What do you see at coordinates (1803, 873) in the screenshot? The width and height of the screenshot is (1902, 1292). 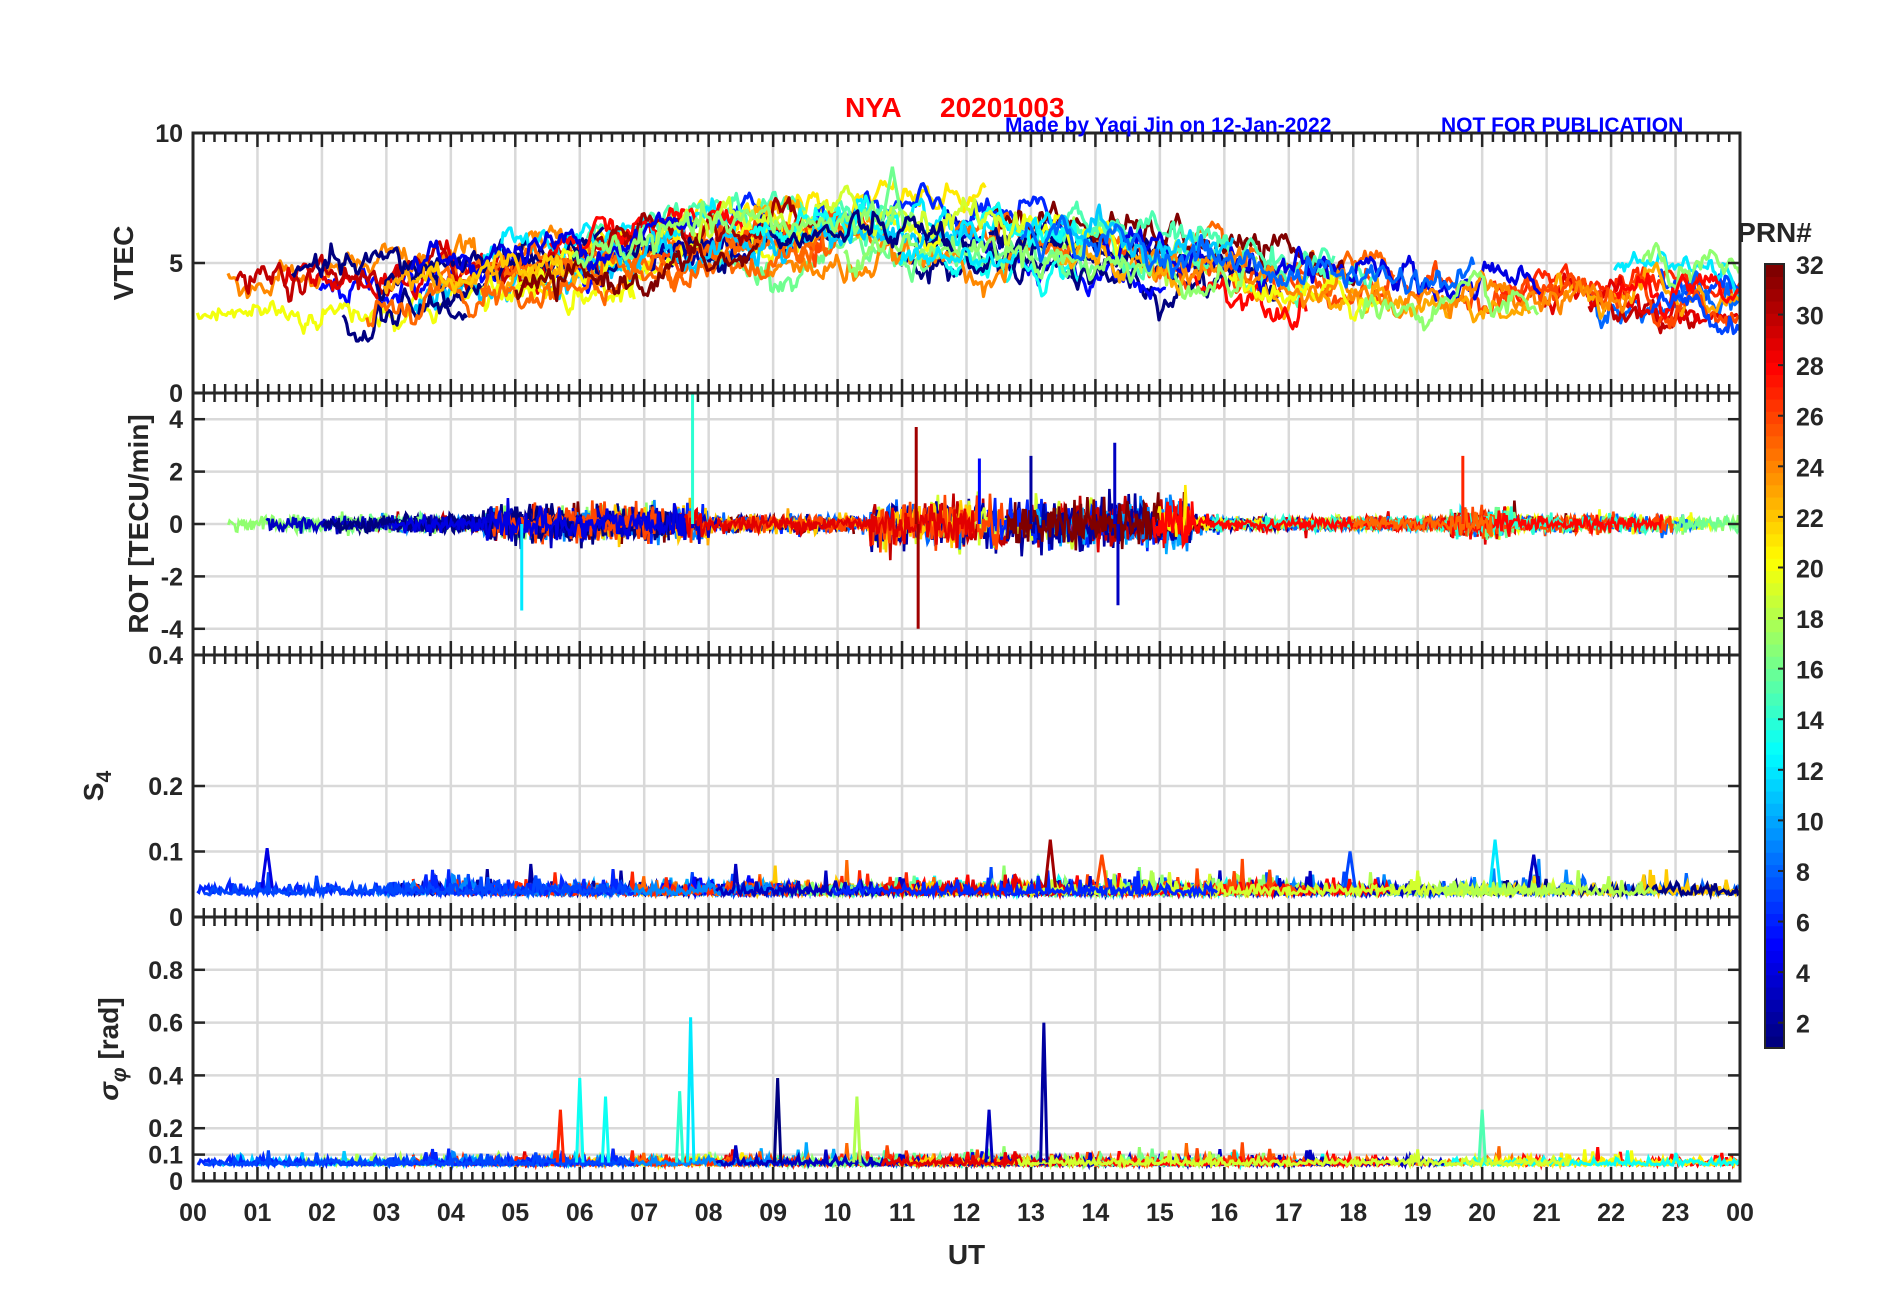 I see `colorbar-tick-label: 8` at bounding box center [1803, 873].